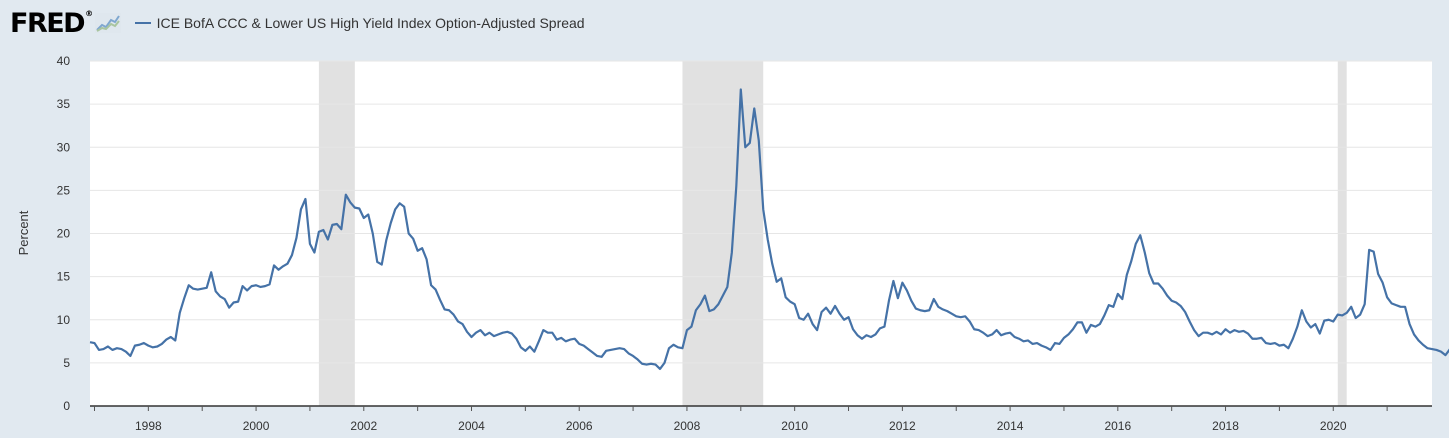 This screenshot has height=438, width=1449. Describe the element at coordinates (148, 426) in the screenshot. I see `x-tick-label-1998: 1998` at that location.